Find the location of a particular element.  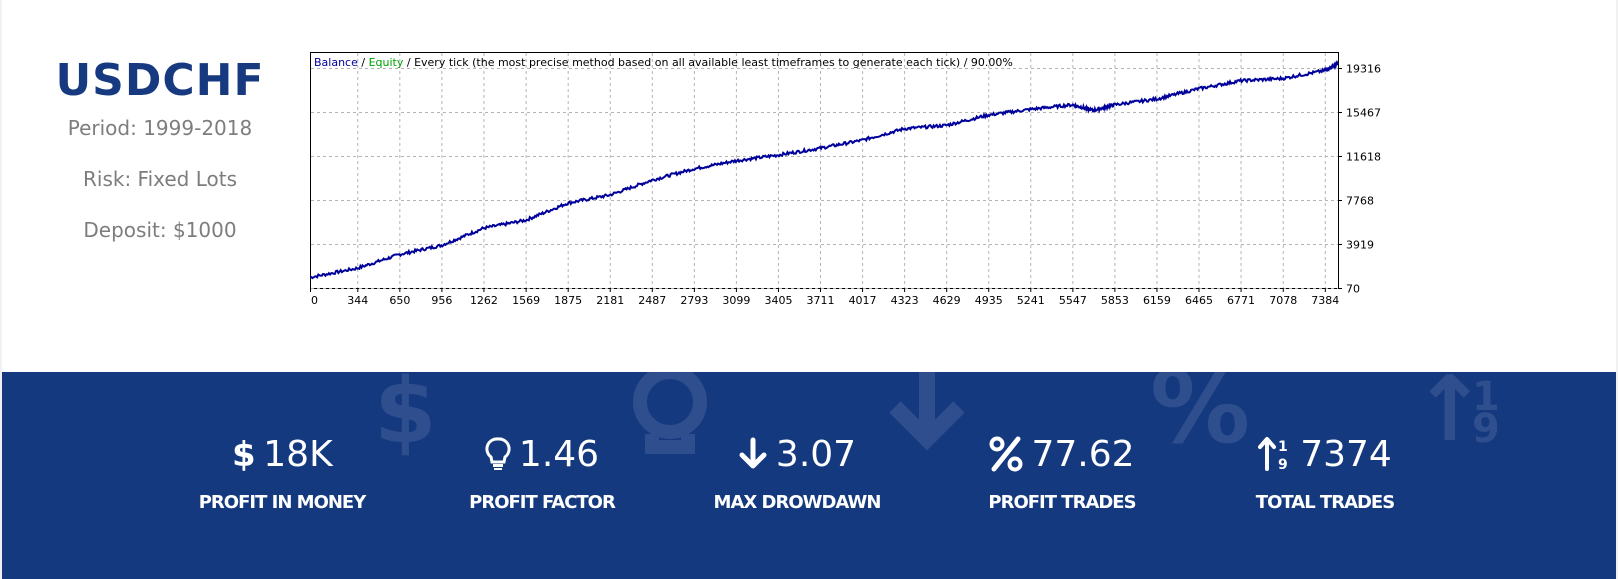

period-text: Period: 1999-2018 is located at coordinates (160, 128).